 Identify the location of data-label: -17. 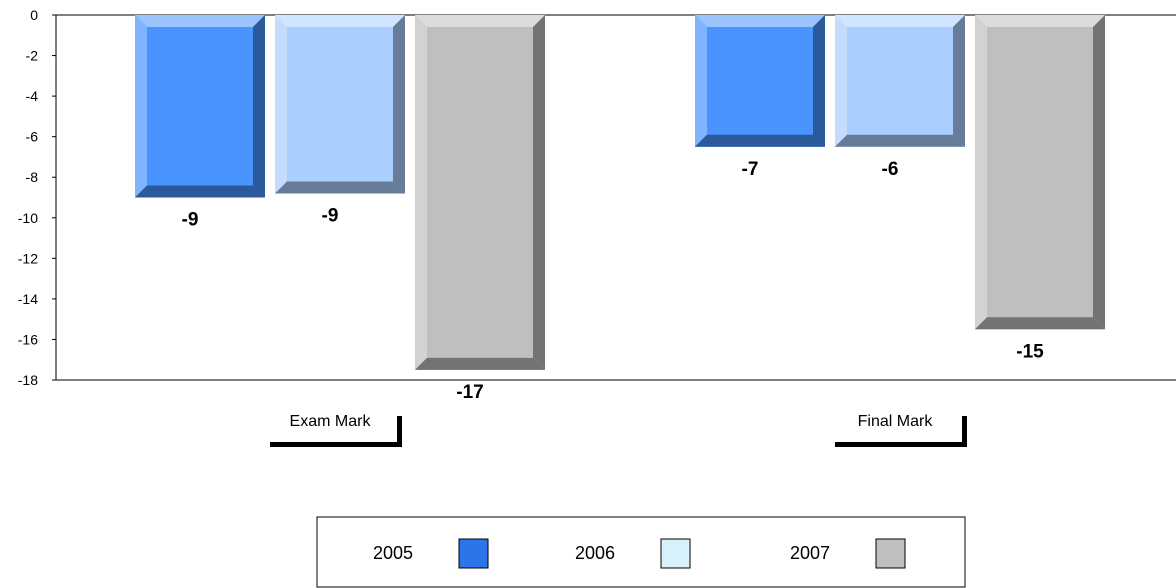
(469, 392).